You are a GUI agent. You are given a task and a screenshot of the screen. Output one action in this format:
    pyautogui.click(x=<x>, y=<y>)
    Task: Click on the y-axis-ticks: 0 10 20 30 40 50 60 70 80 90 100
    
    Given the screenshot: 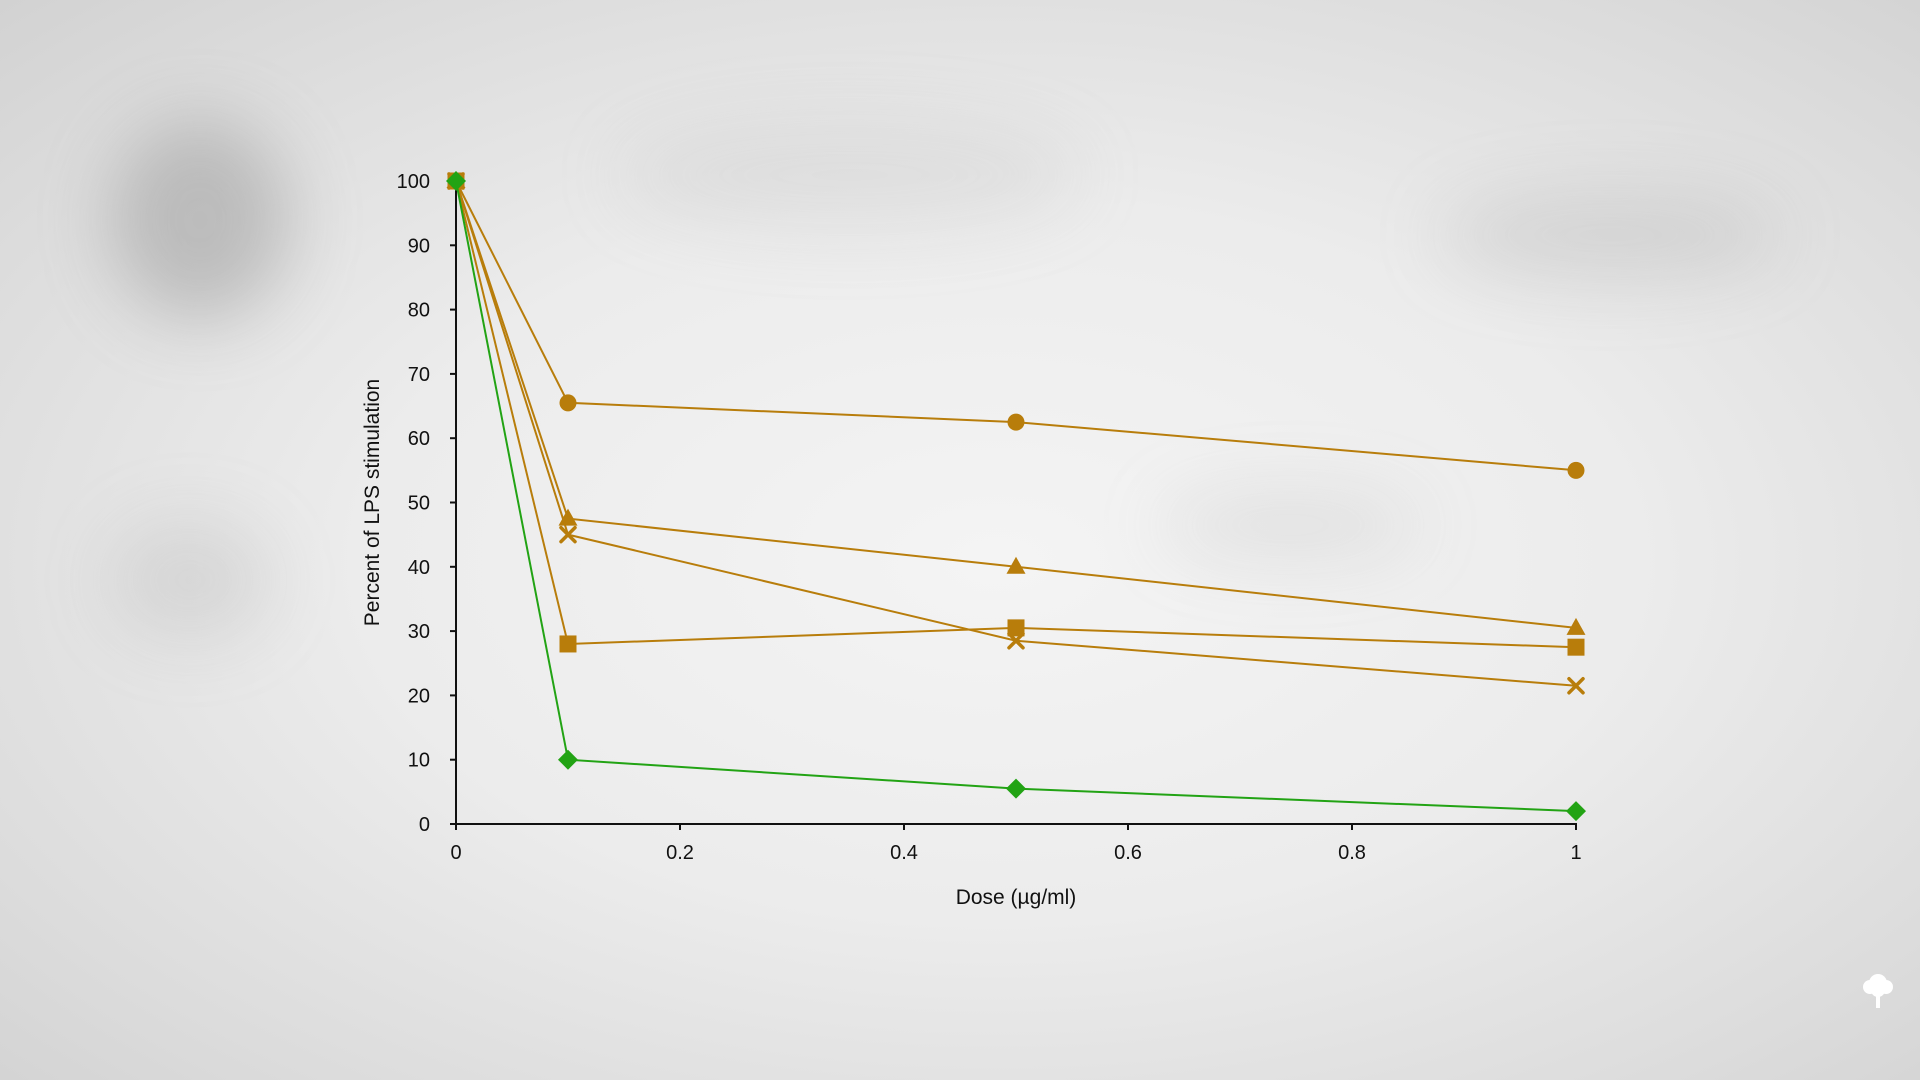 What is the action you would take?
    pyautogui.click(x=426, y=503)
    